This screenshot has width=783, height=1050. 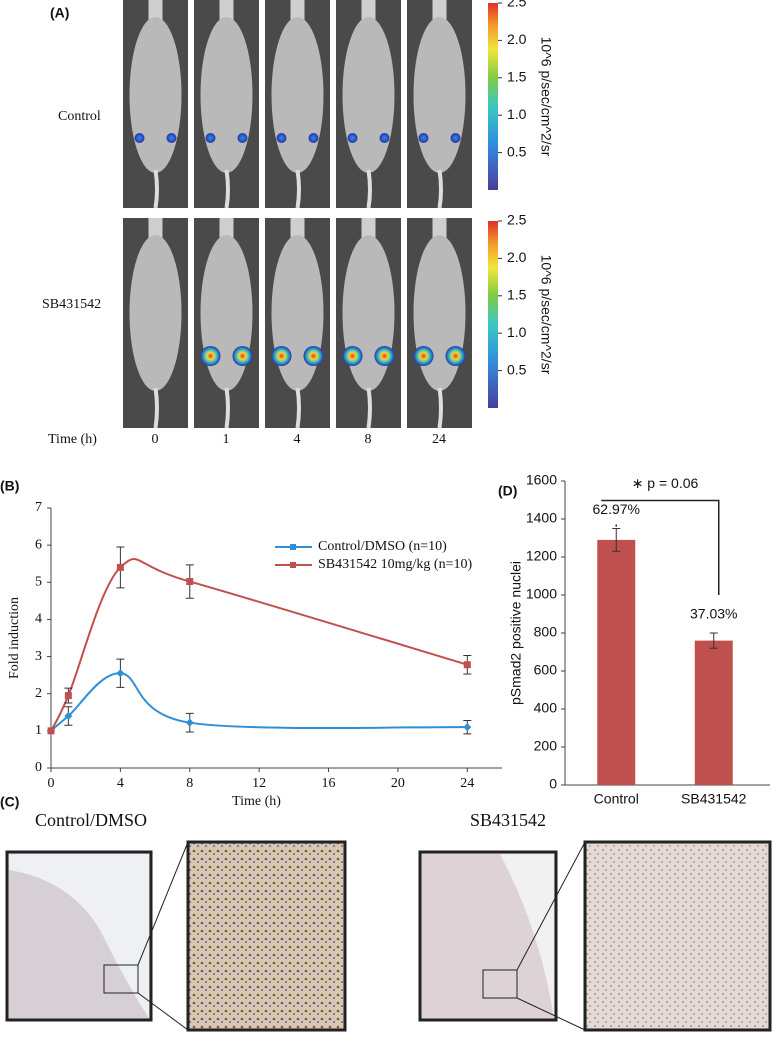 What do you see at coordinates (38, 656) in the screenshot?
I see `y-tick-label: 3` at bounding box center [38, 656].